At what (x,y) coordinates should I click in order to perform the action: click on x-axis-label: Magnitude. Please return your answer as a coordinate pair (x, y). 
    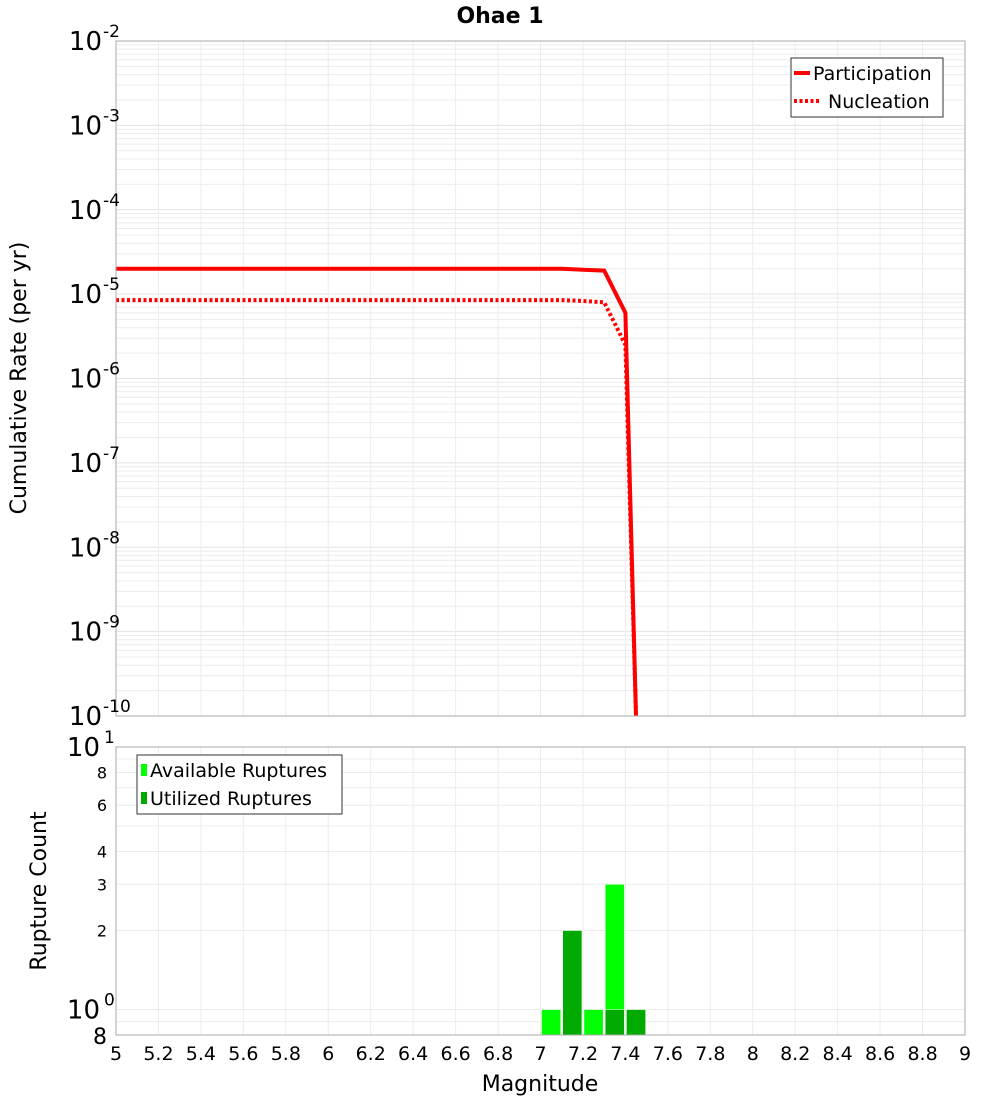
    Looking at the image, I should click on (540, 1084).